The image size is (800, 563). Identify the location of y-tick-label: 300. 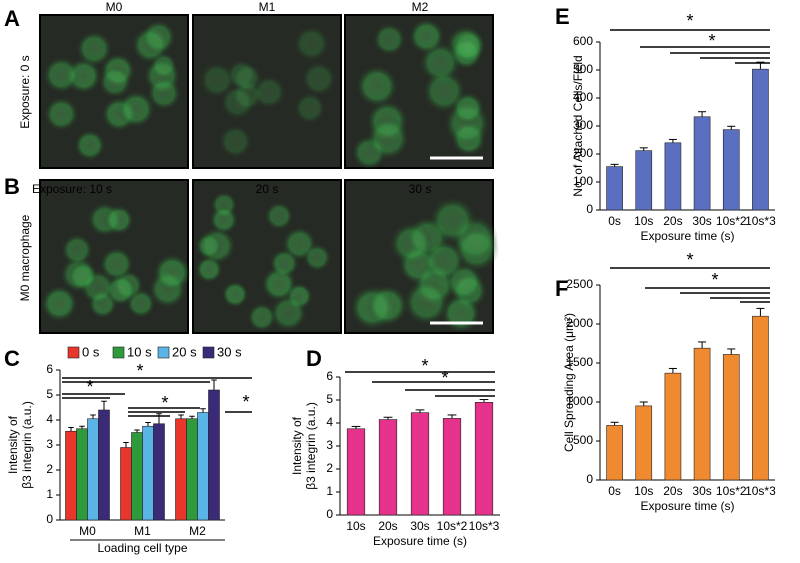
(583, 125).